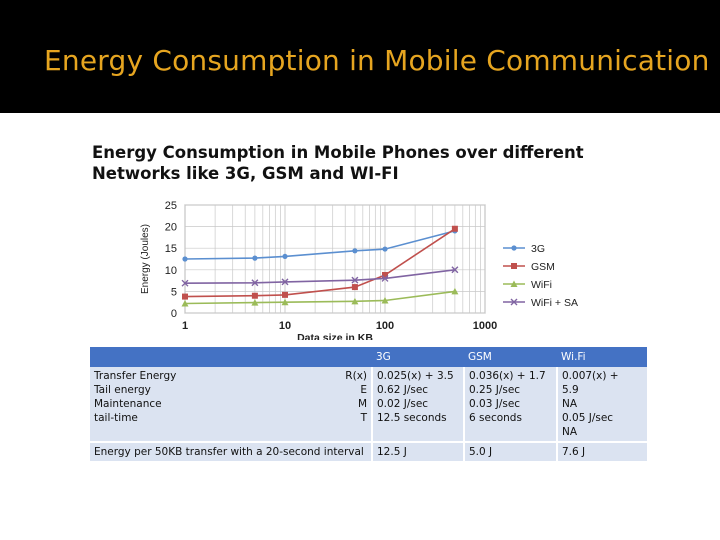 The height and width of the screenshot is (540, 720). What do you see at coordinates (602, 357) in the screenshot?
I see `table-header-wifi: Wi.Fi` at bounding box center [602, 357].